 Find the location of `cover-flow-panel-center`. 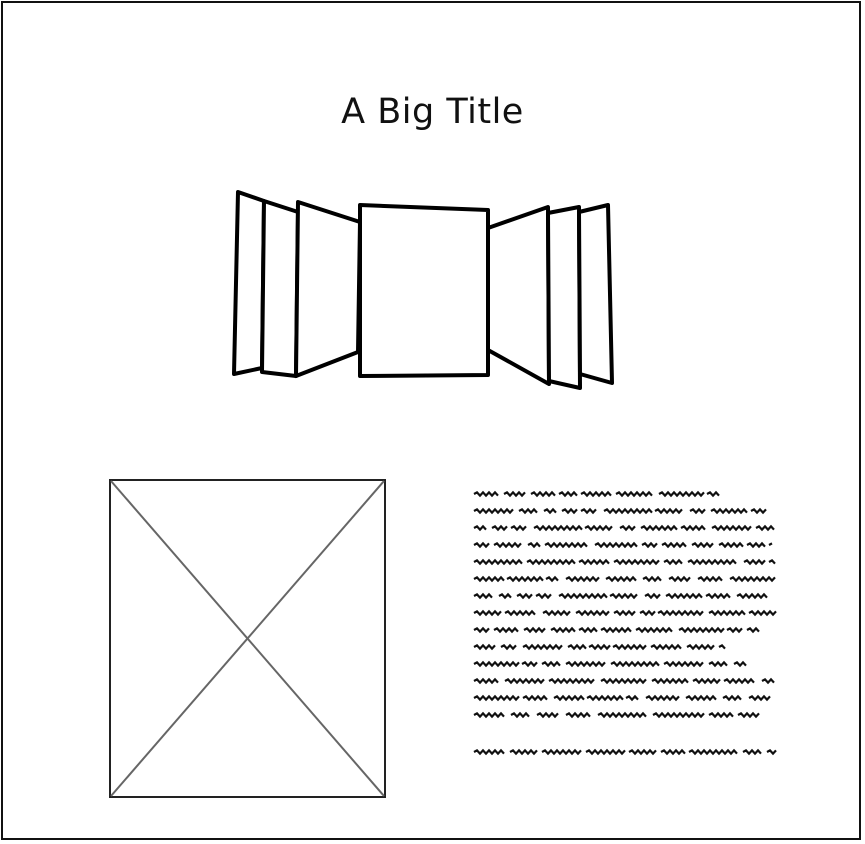

cover-flow-panel-center is located at coordinates (424, 290).